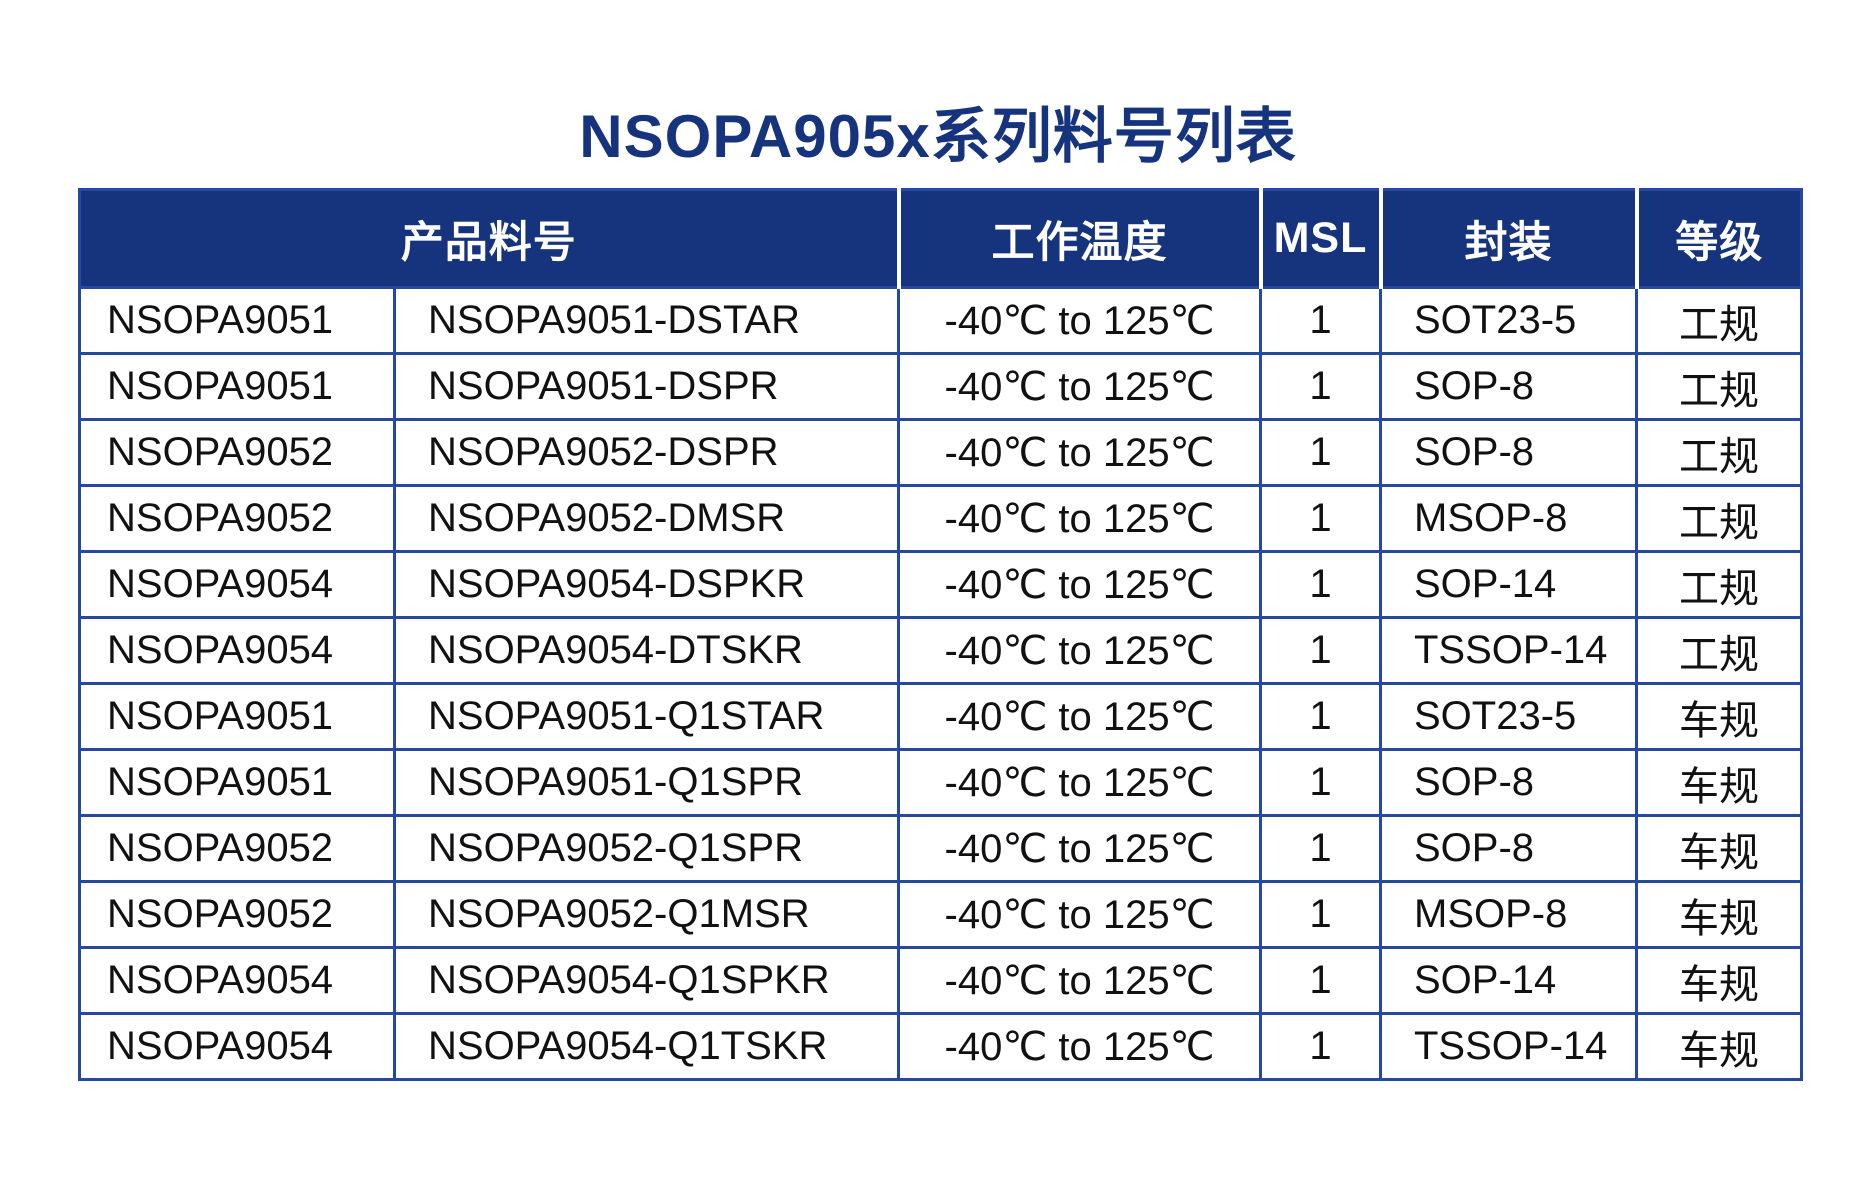 The width and height of the screenshot is (1876, 1186). What do you see at coordinates (646, 584) in the screenshot?
I see `cell-part-number: NSOPA9054-DSPKR` at bounding box center [646, 584].